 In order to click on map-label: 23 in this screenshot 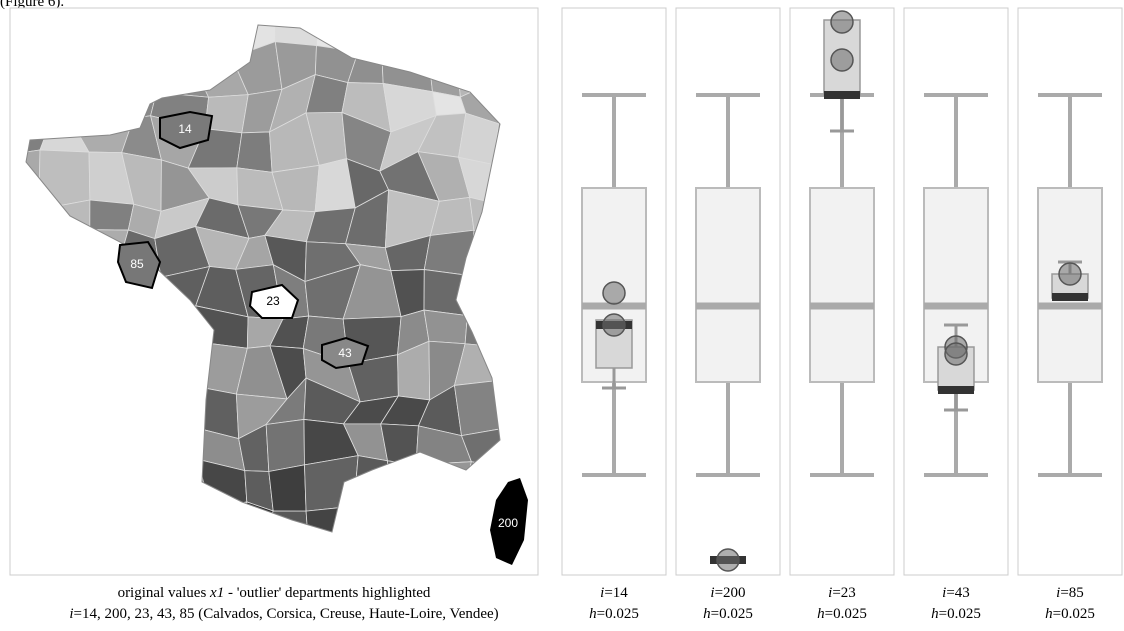, I will do `click(273, 301)`.